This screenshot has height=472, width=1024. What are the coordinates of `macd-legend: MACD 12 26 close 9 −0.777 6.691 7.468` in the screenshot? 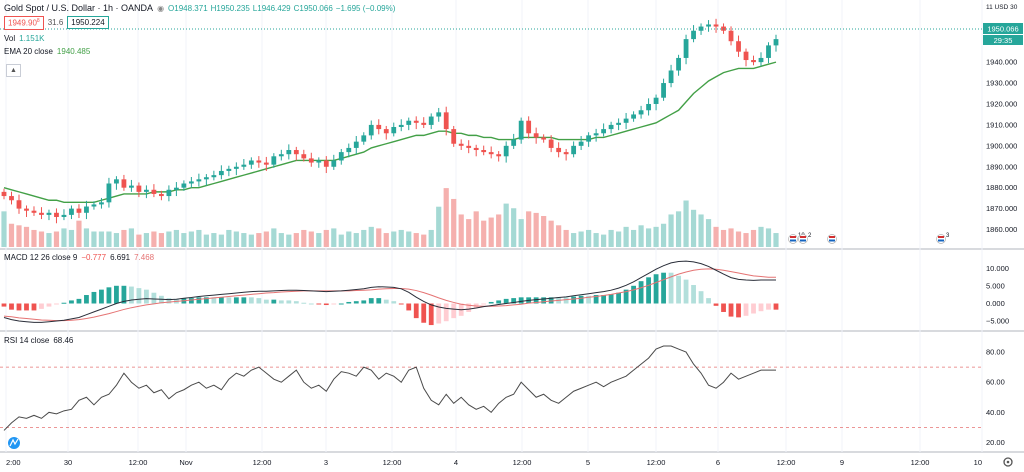 It's located at (79, 257).